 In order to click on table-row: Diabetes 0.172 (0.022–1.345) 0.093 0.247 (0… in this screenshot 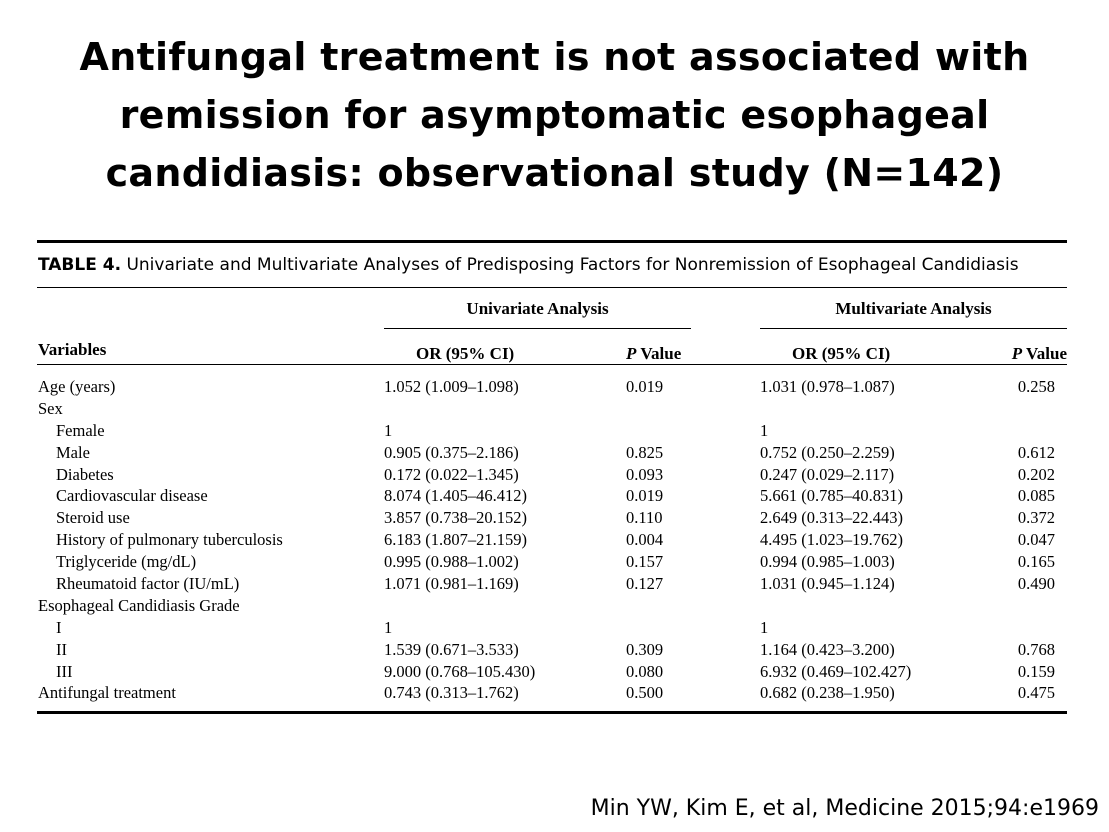, I will do `click(552, 476)`.